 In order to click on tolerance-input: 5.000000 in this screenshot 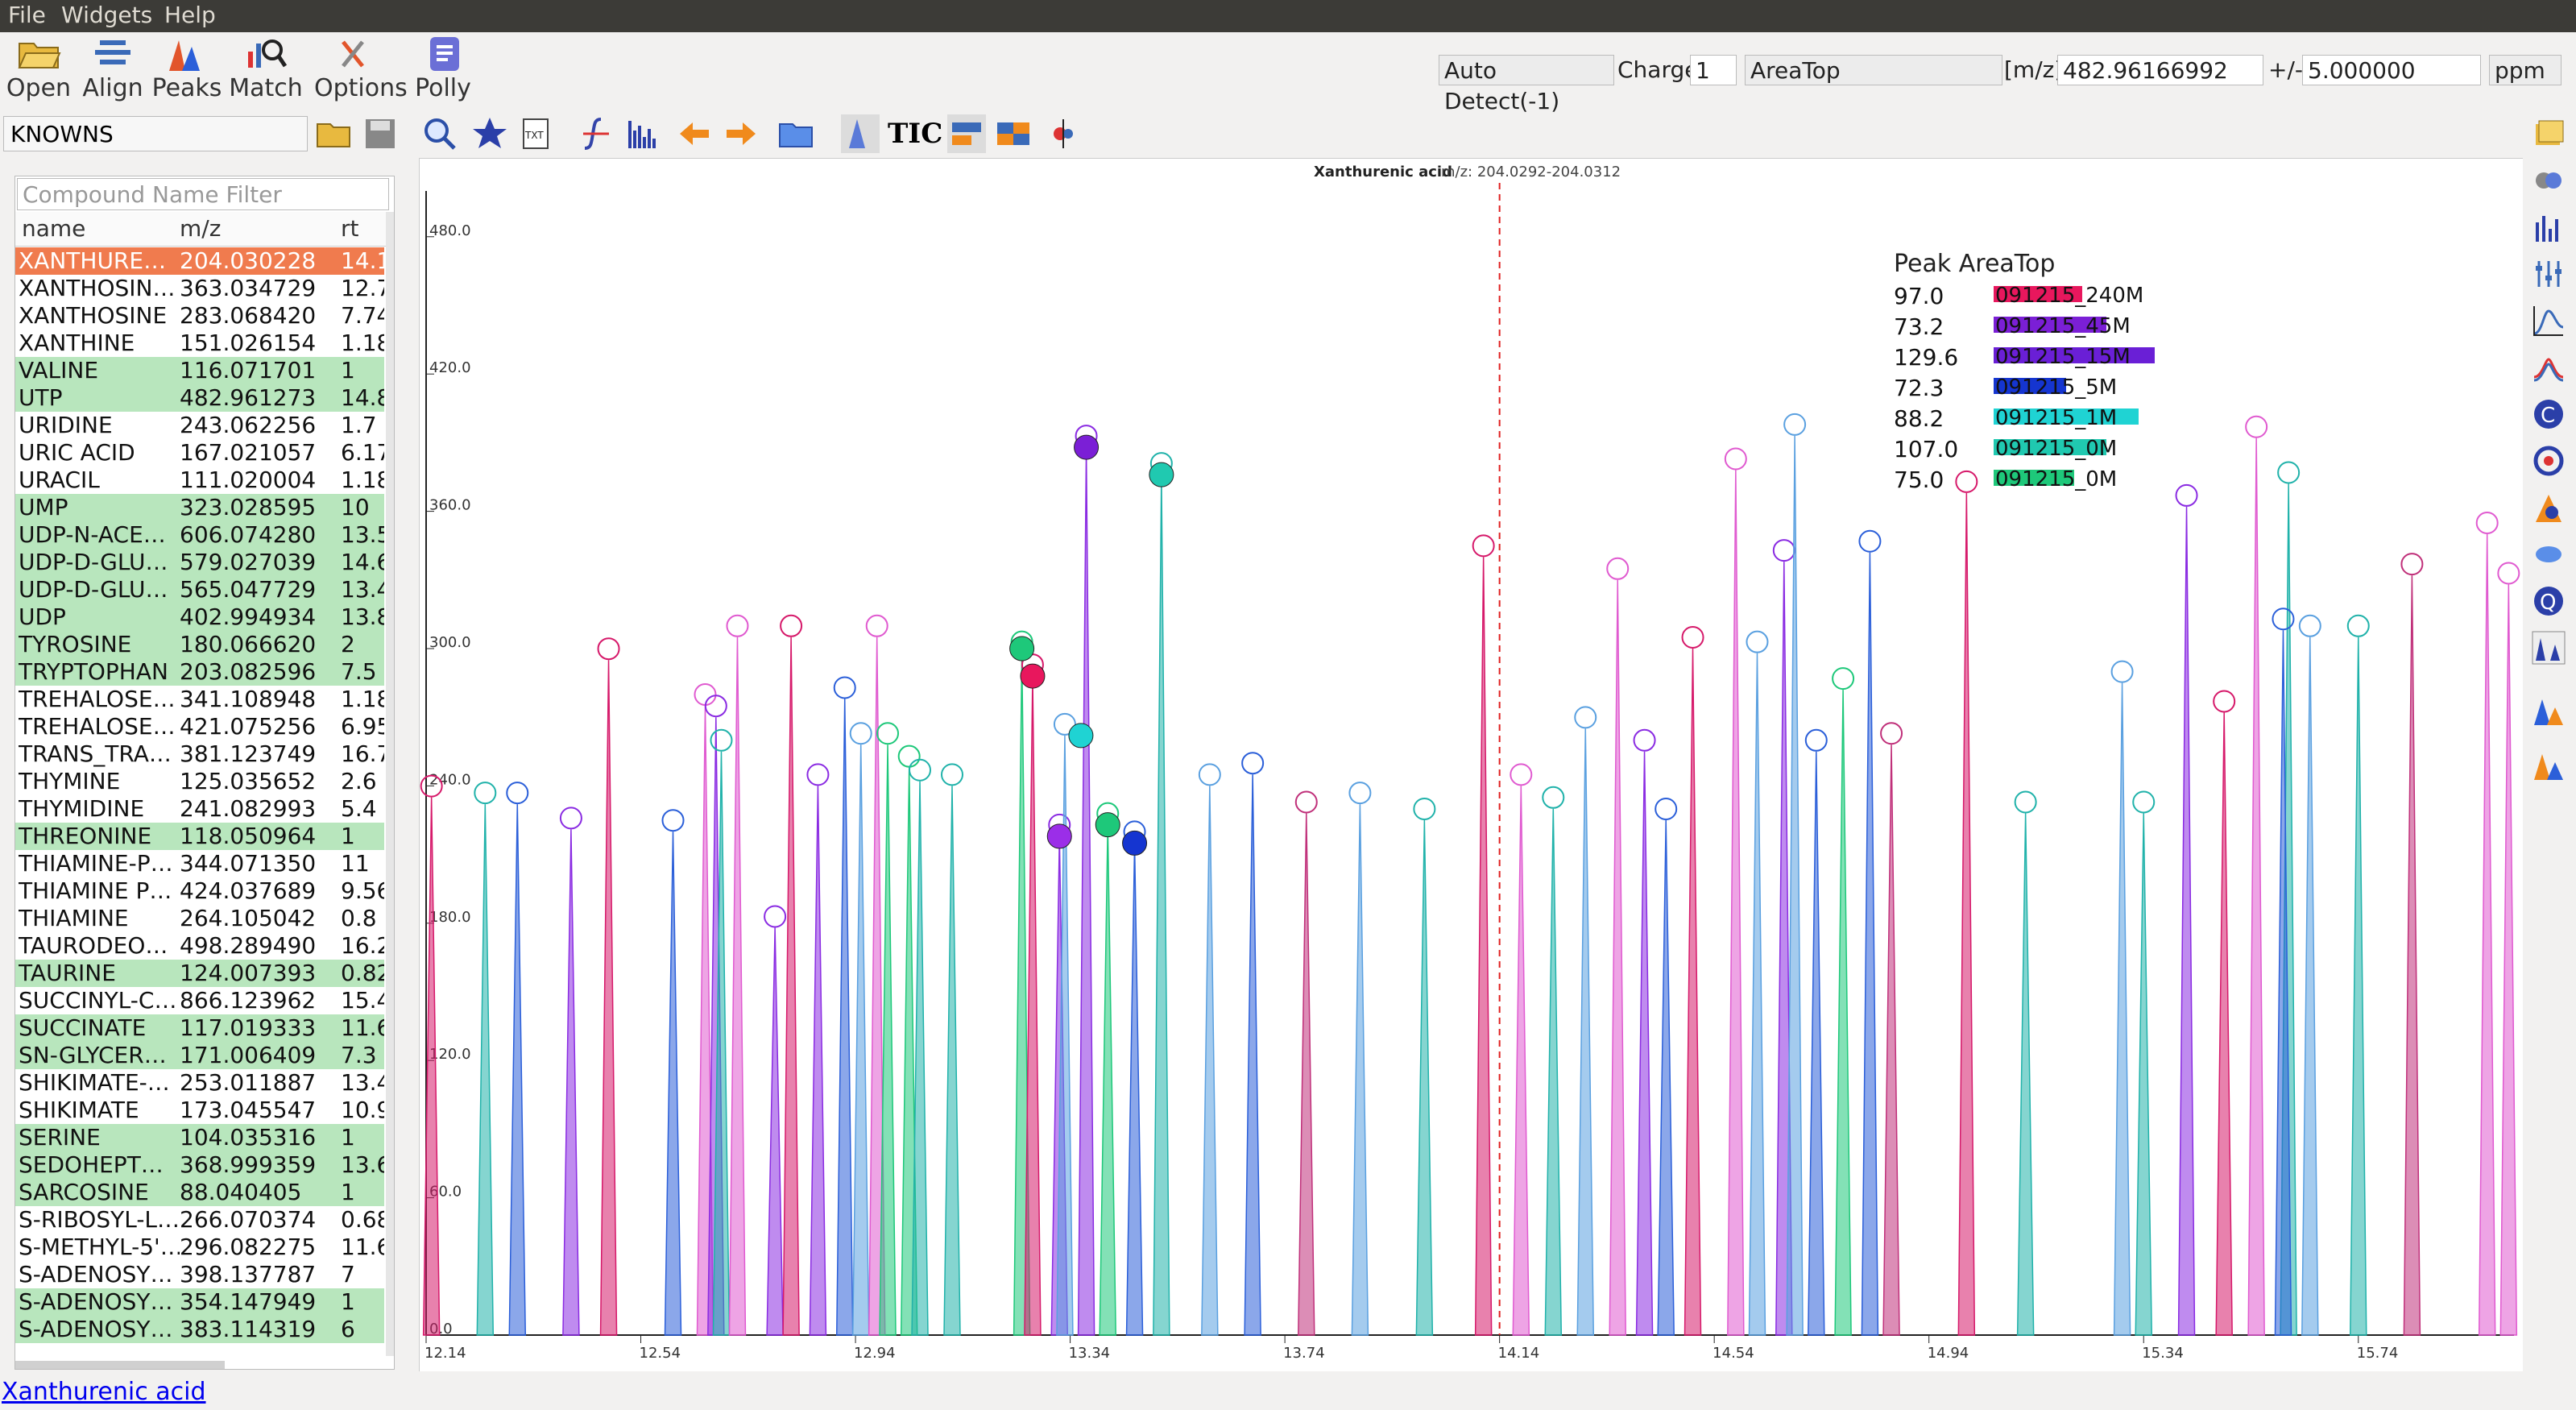, I will do `click(2391, 70)`.